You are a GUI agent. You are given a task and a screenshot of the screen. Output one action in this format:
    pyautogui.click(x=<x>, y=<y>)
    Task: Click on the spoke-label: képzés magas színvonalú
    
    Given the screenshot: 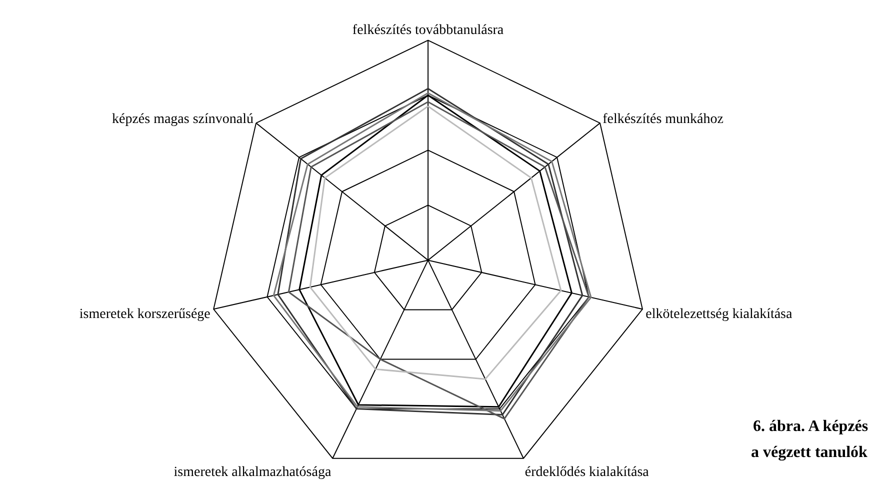 What is the action you would take?
    pyautogui.click(x=183, y=120)
    